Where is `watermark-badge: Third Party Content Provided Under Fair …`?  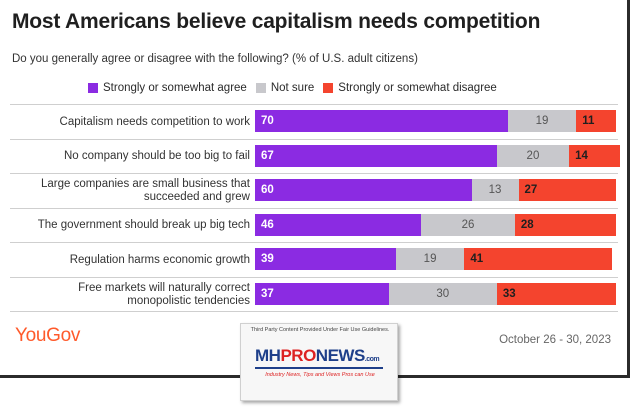 watermark-badge: Third Party Content Provided Under Fair … is located at coordinates (319, 362).